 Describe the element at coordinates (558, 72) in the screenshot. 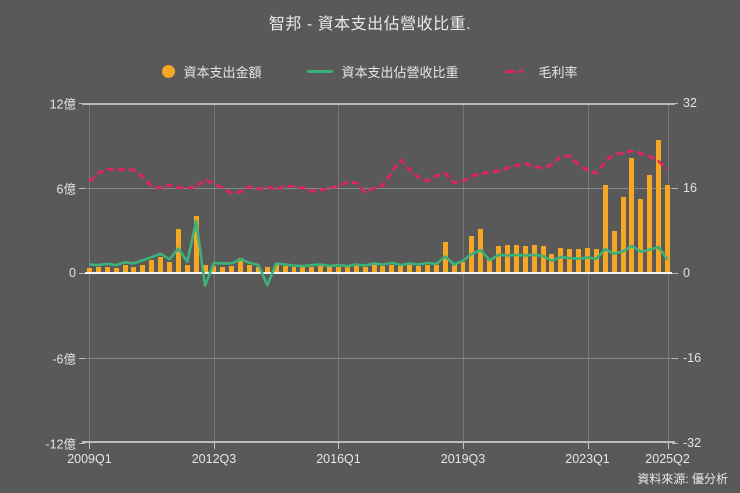

I see `legend-label-gross-margin: 毛利率` at that location.